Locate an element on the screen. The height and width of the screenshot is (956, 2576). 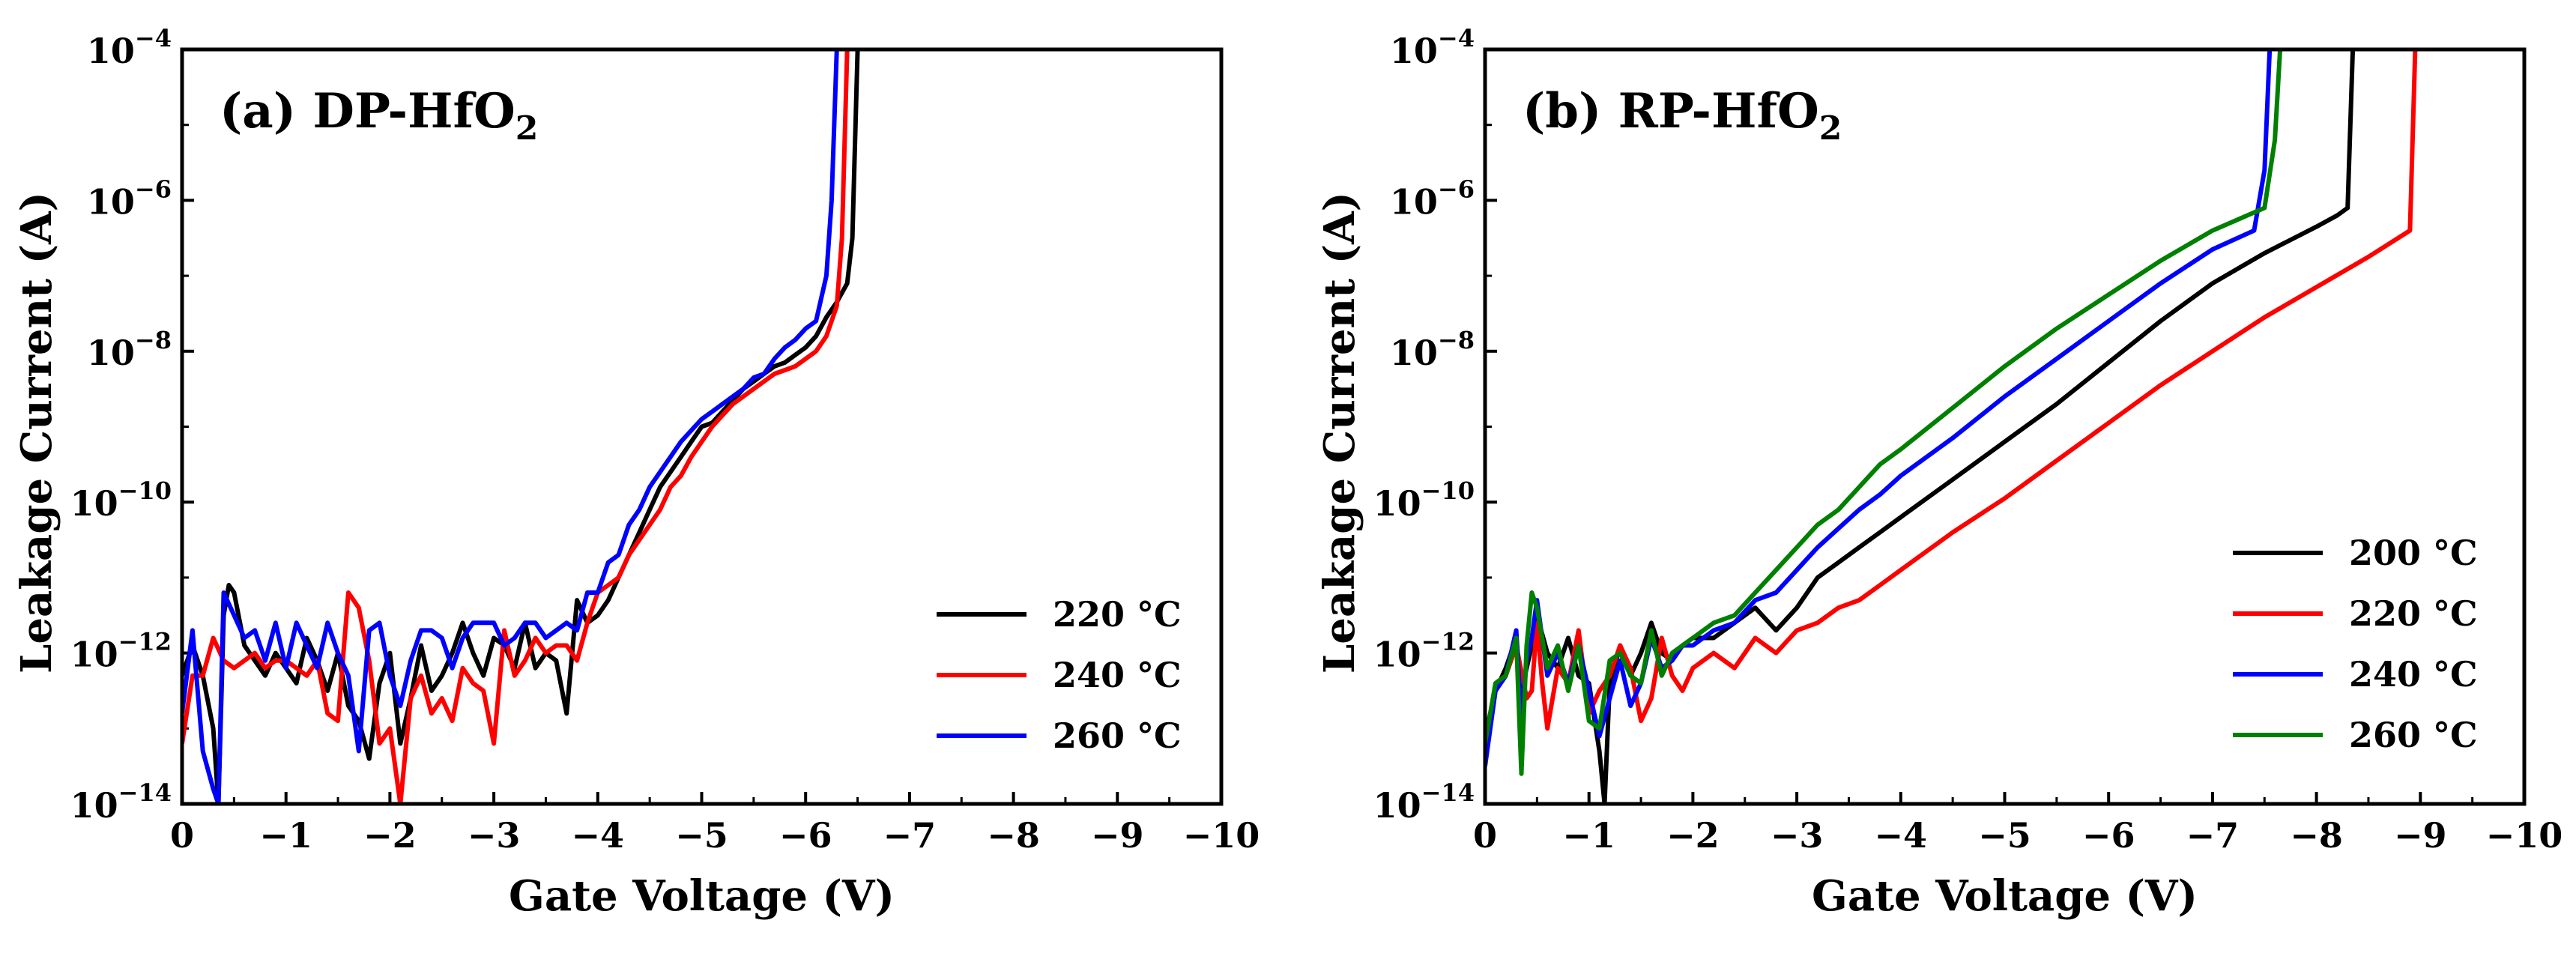
legend-label-1: 220 °C is located at coordinates (1117, 614).